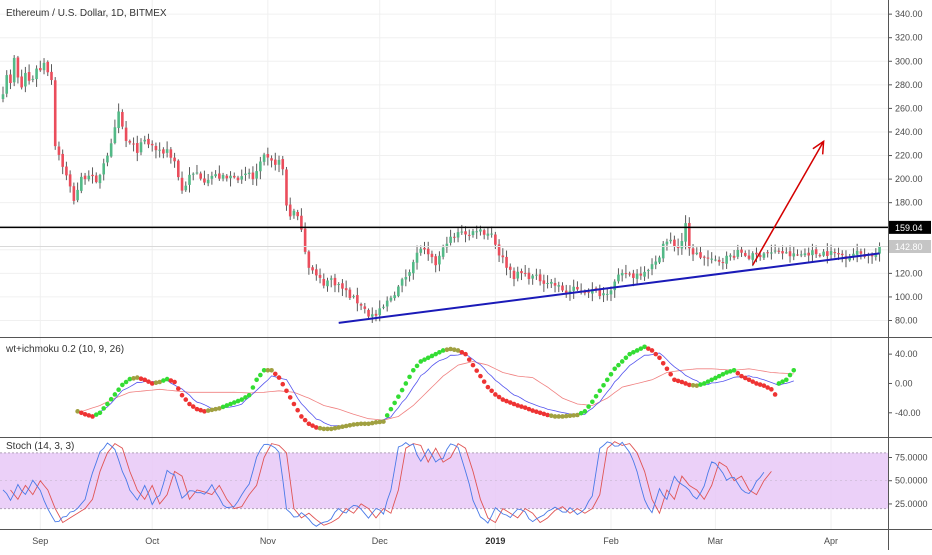 This screenshot has width=932, height=555. What do you see at coordinates (911, 458) in the screenshot?
I see `stoch-tick-label: 75.0000` at bounding box center [911, 458].